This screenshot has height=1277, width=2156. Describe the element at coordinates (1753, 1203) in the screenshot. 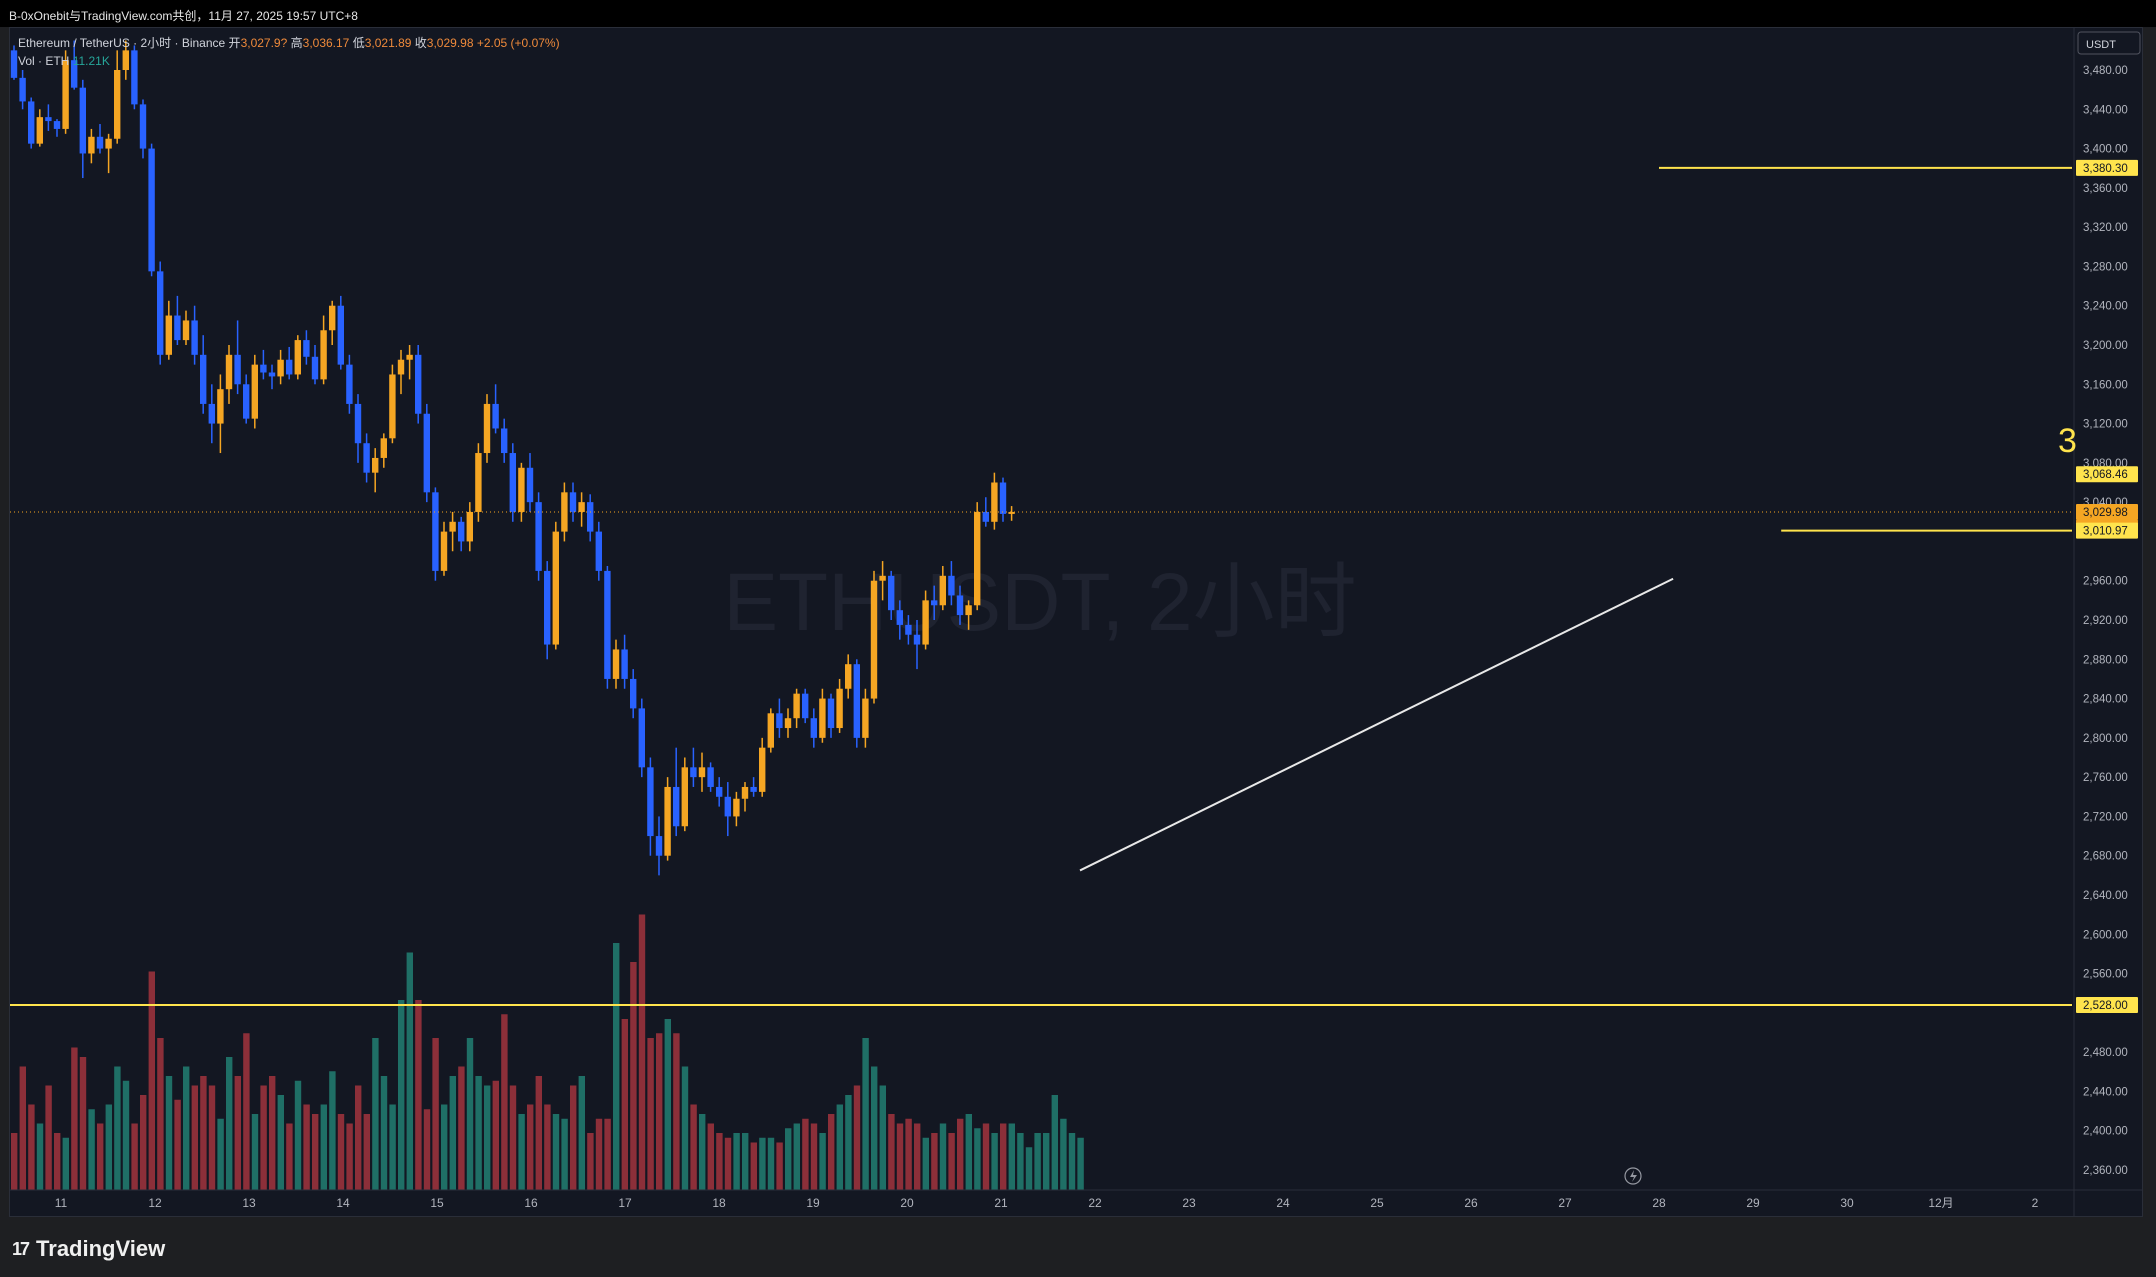

I see `x-tick-label: 29` at that location.